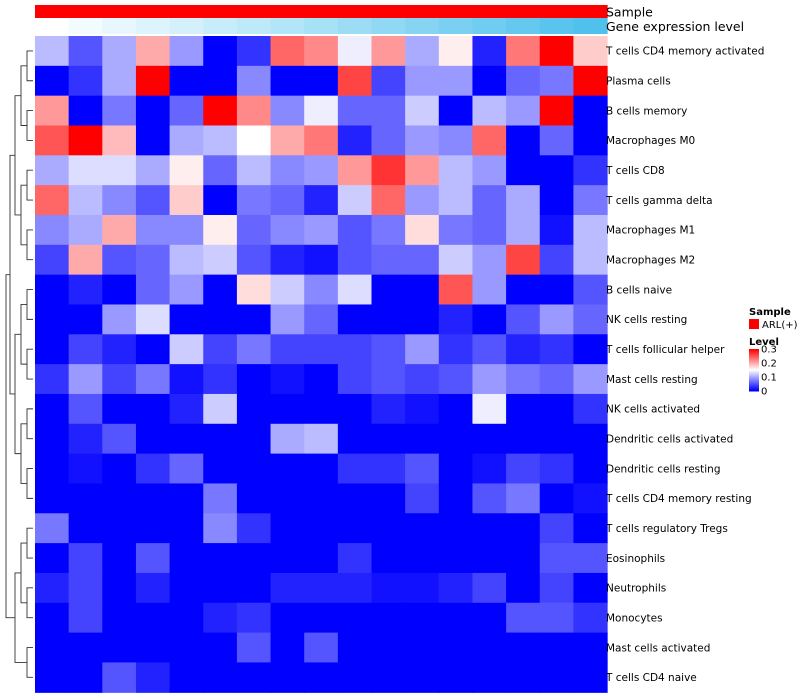  Describe the element at coordinates (770, 312) in the screenshot. I see `legend-sample-title: Sample` at that location.